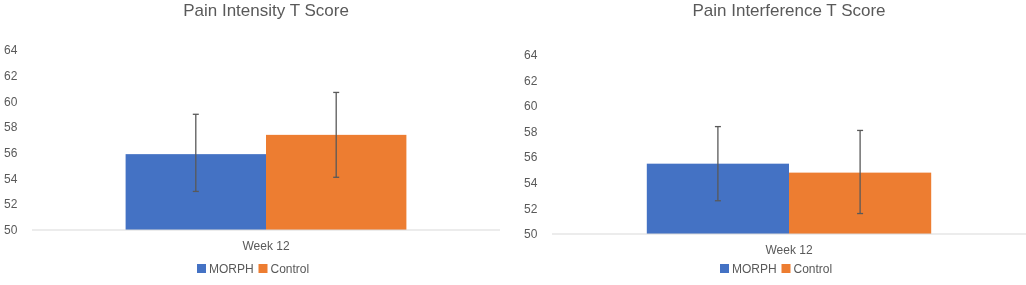  I want to click on chart-title: Pain Interference T Score, so click(789, 10).